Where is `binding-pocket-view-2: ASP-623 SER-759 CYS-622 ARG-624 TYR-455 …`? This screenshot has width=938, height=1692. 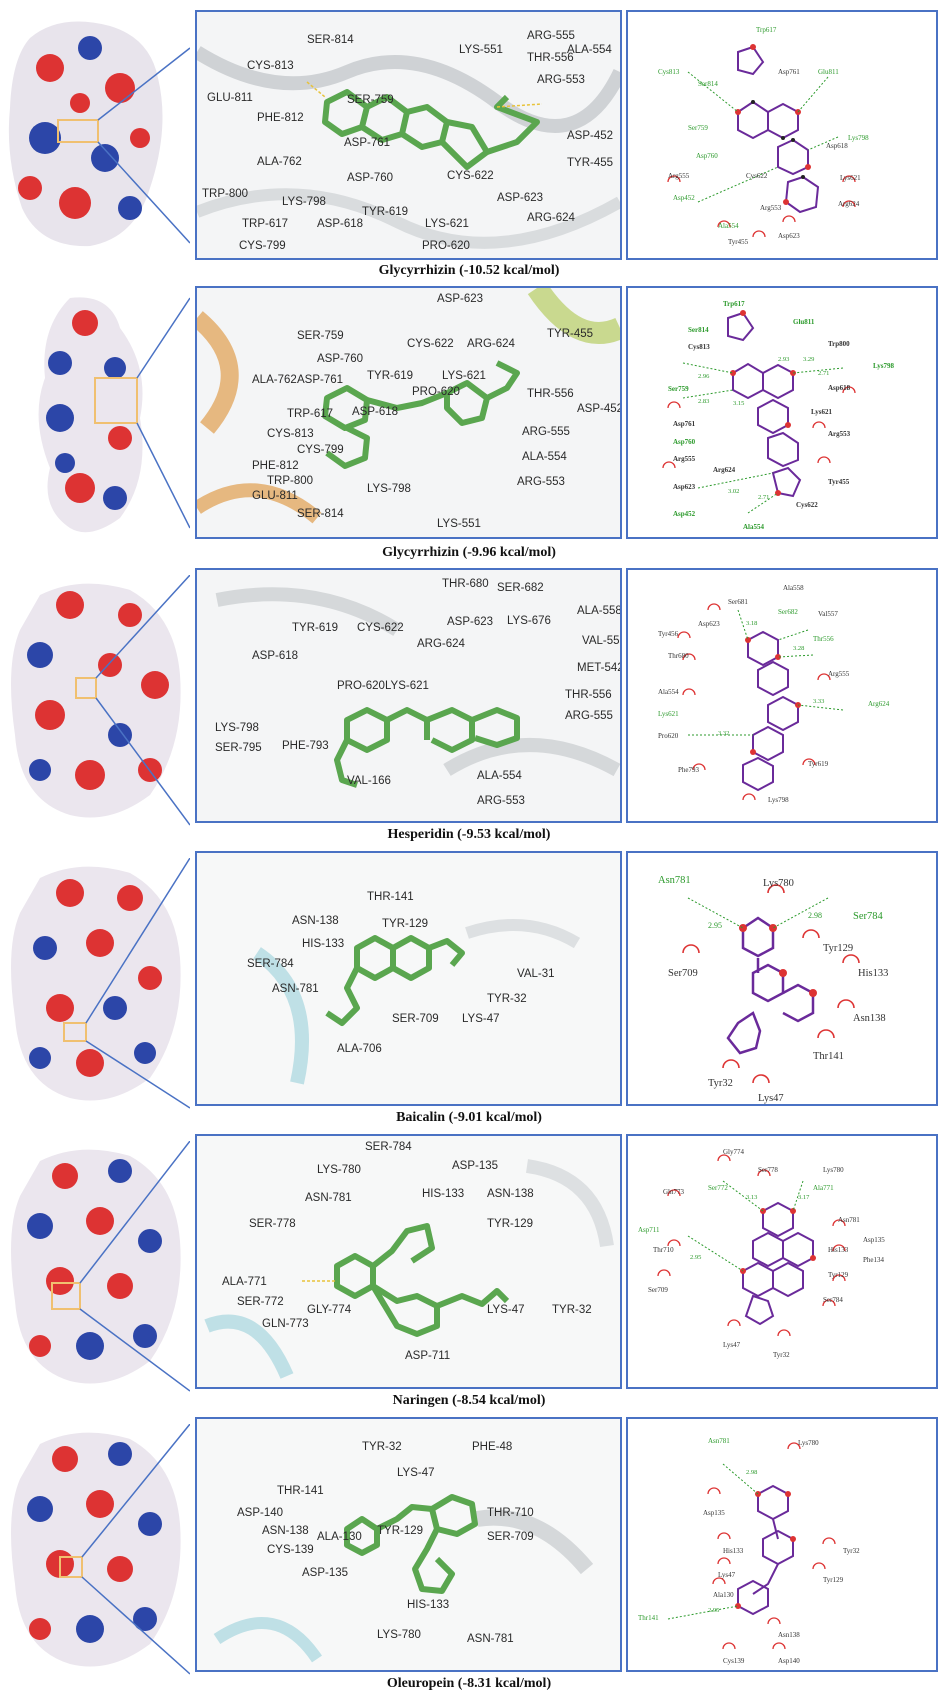
binding-pocket-view-2: ASP-623 SER-759 CYS-622 ARG-624 TYR-455 … is located at coordinates (408, 412).